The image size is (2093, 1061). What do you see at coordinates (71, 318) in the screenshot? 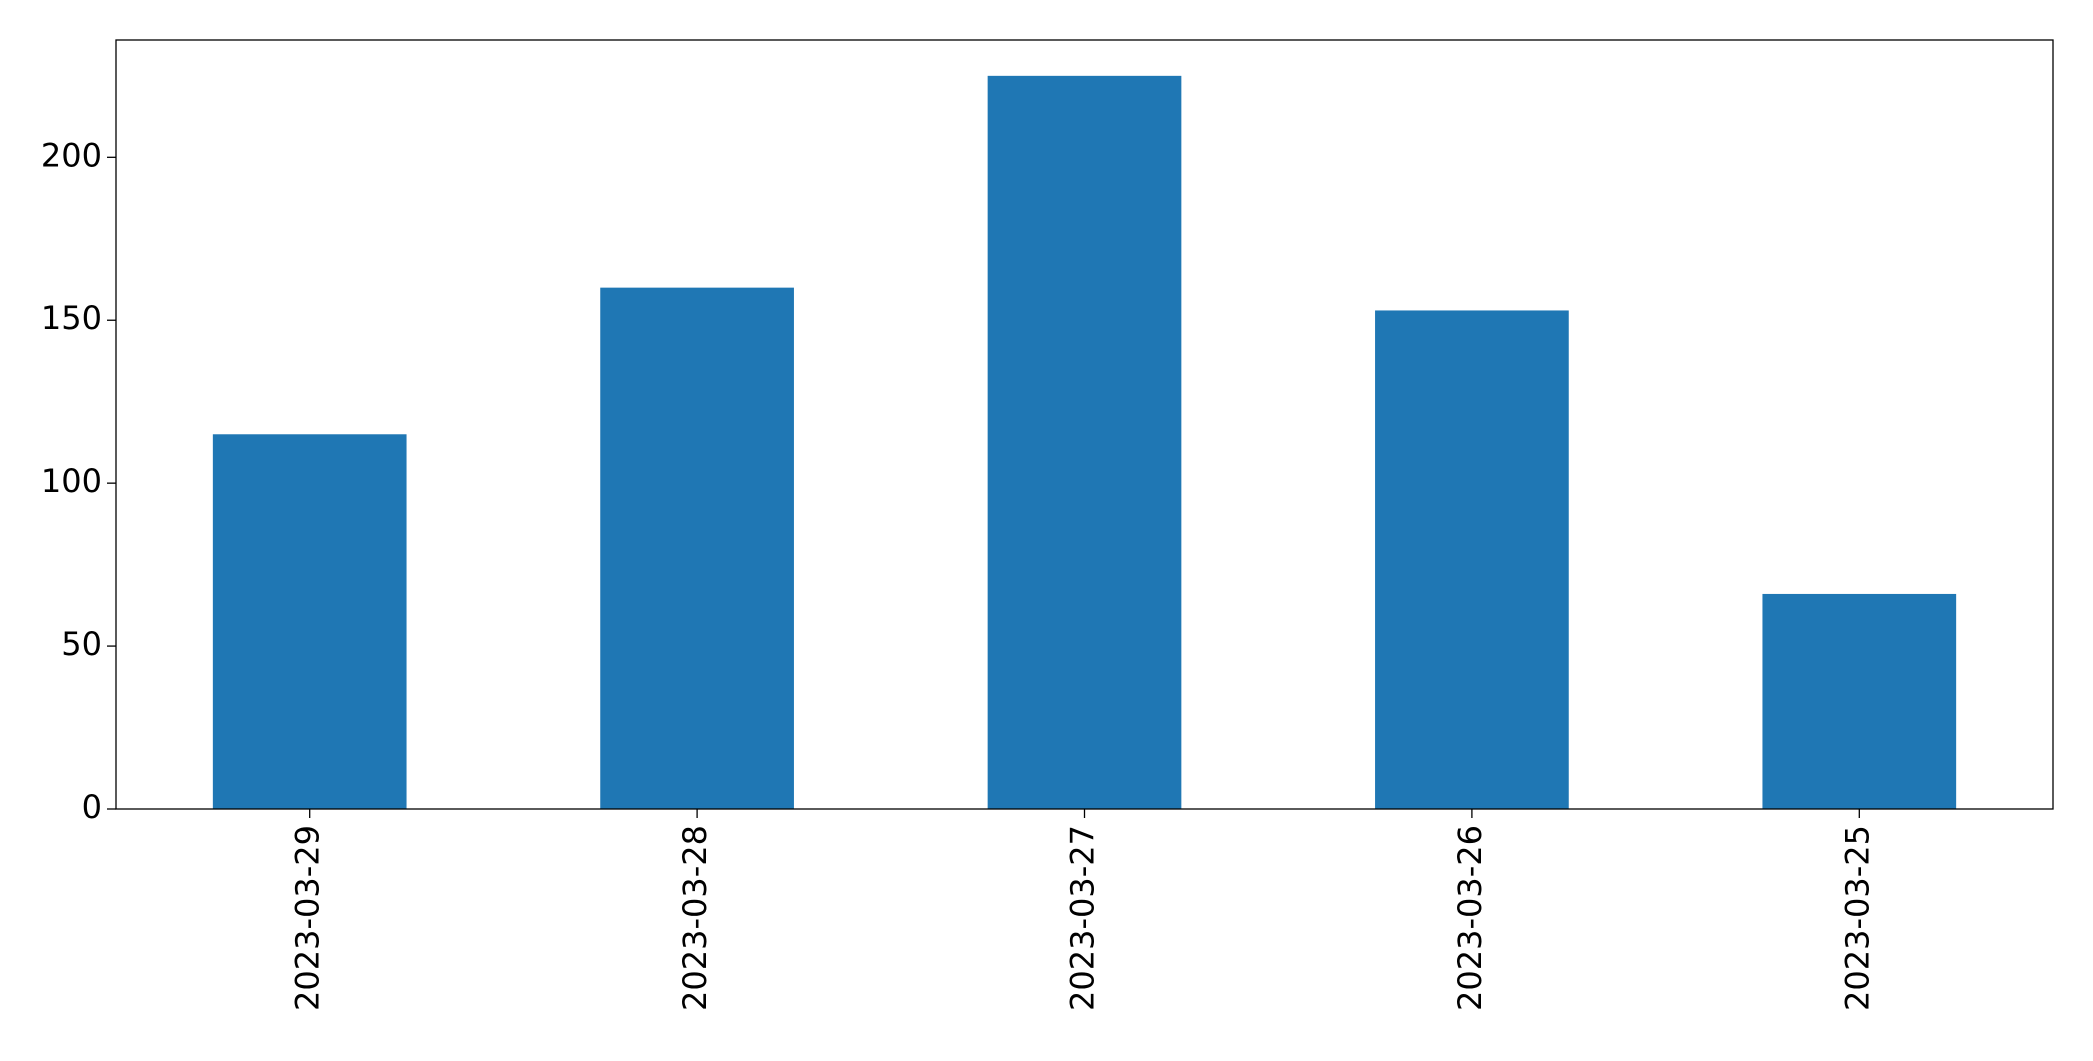
I see `y-tick-label: 150` at bounding box center [71, 318].